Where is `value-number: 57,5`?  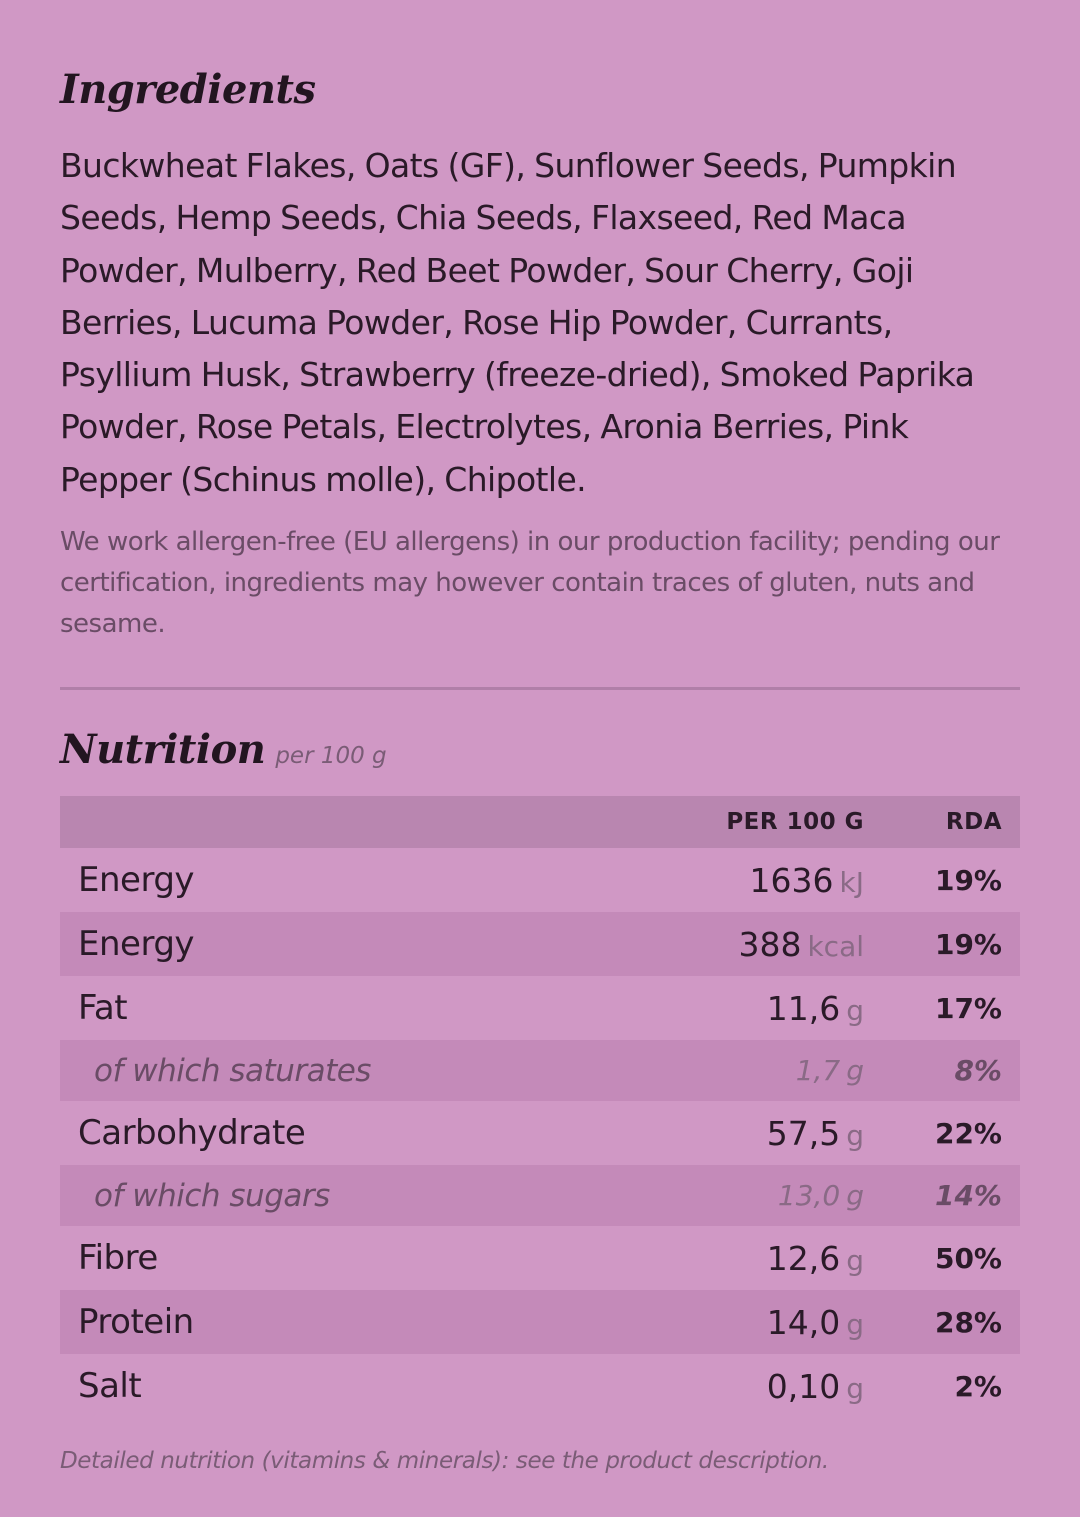 value-number: 57,5 is located at coordinates (803, 1133).